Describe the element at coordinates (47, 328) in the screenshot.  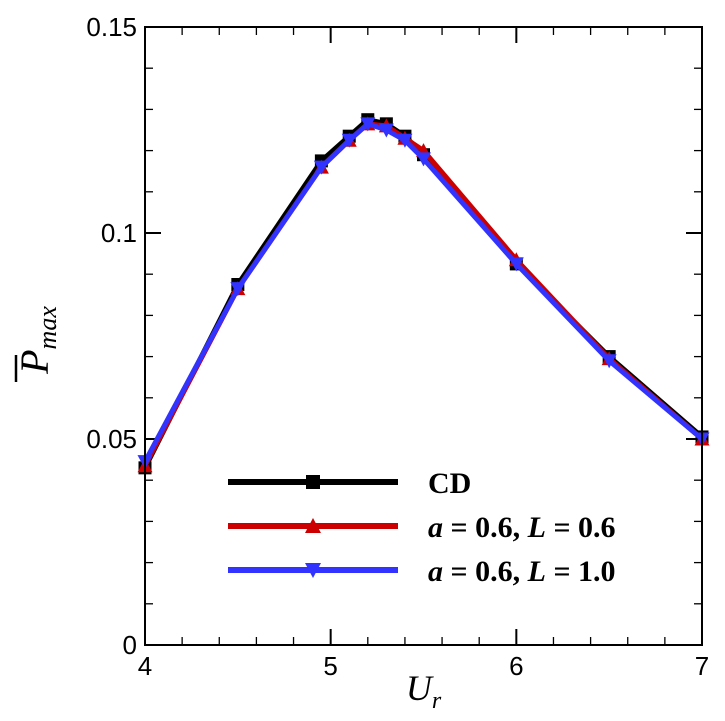
I see `y-axis-title-sub: max` at that location.